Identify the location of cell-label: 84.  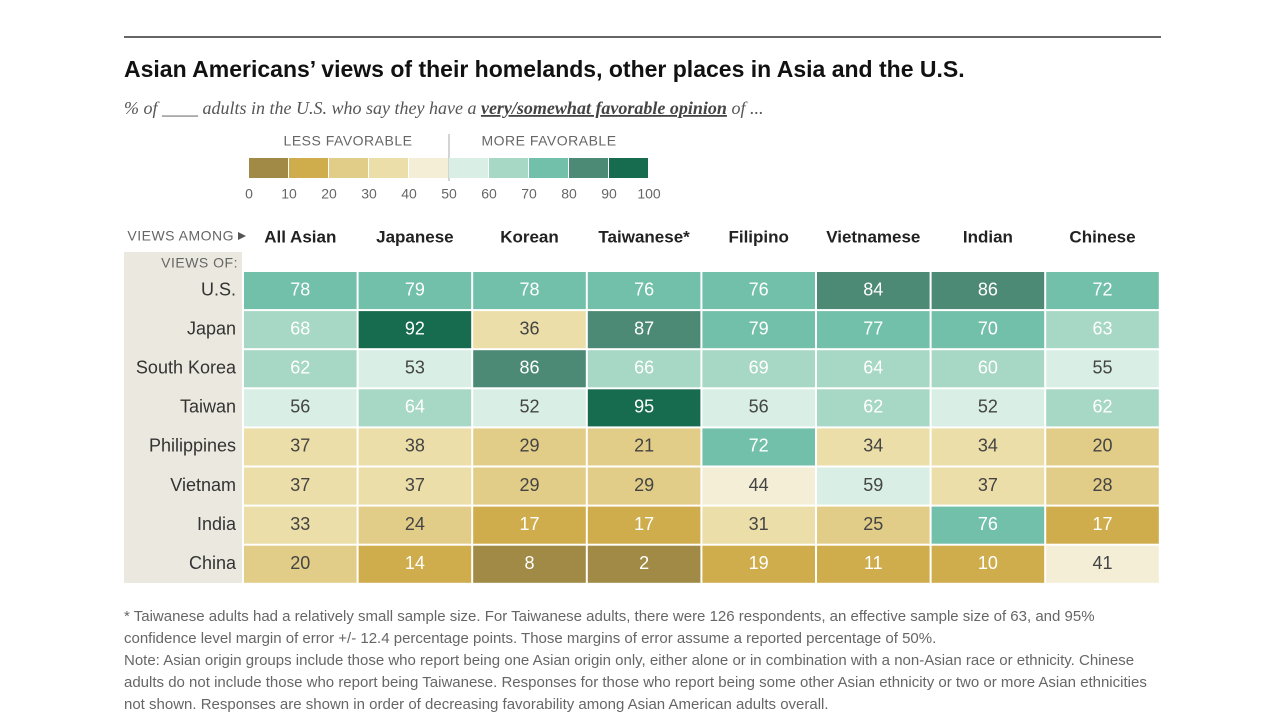
(873, 289).